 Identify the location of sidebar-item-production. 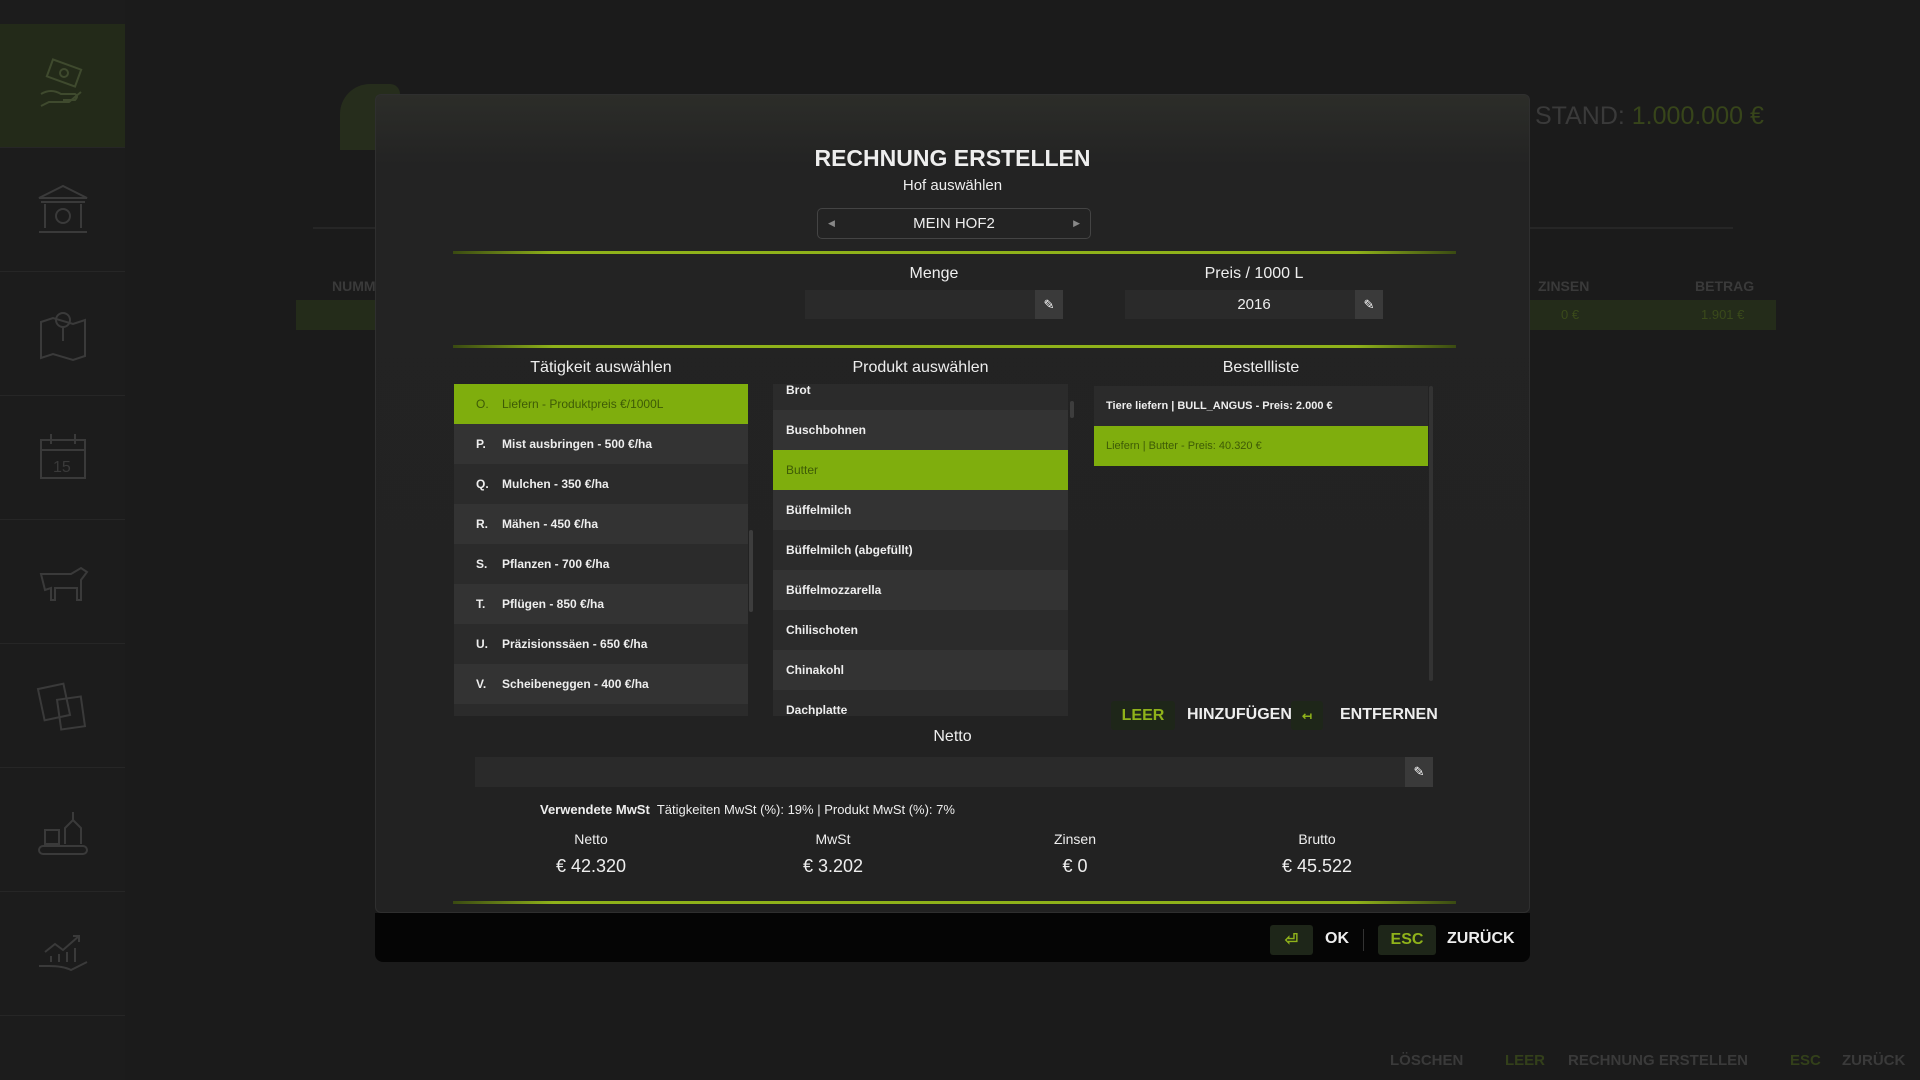
(62, 830).